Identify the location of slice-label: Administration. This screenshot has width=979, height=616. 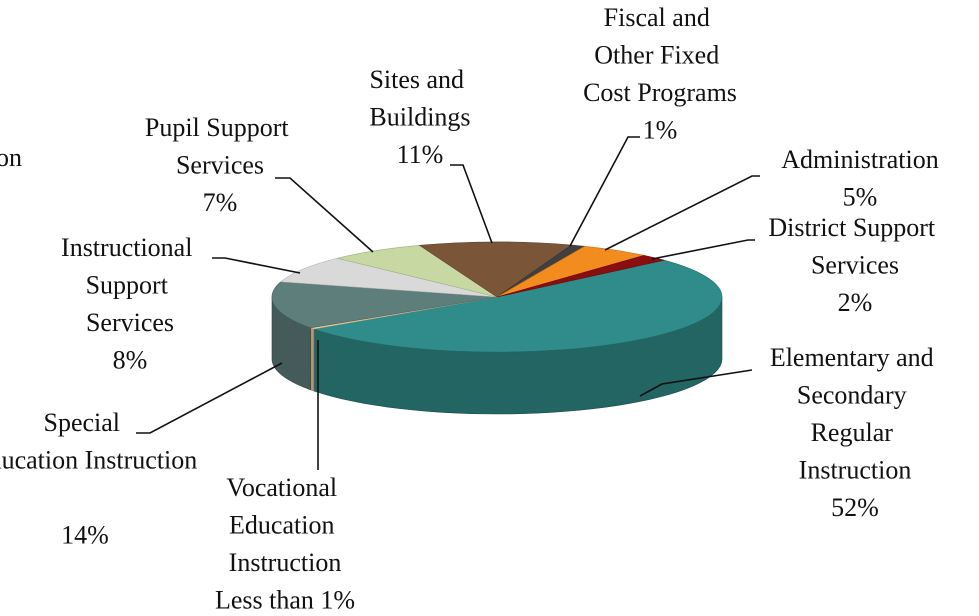
(859, 159).